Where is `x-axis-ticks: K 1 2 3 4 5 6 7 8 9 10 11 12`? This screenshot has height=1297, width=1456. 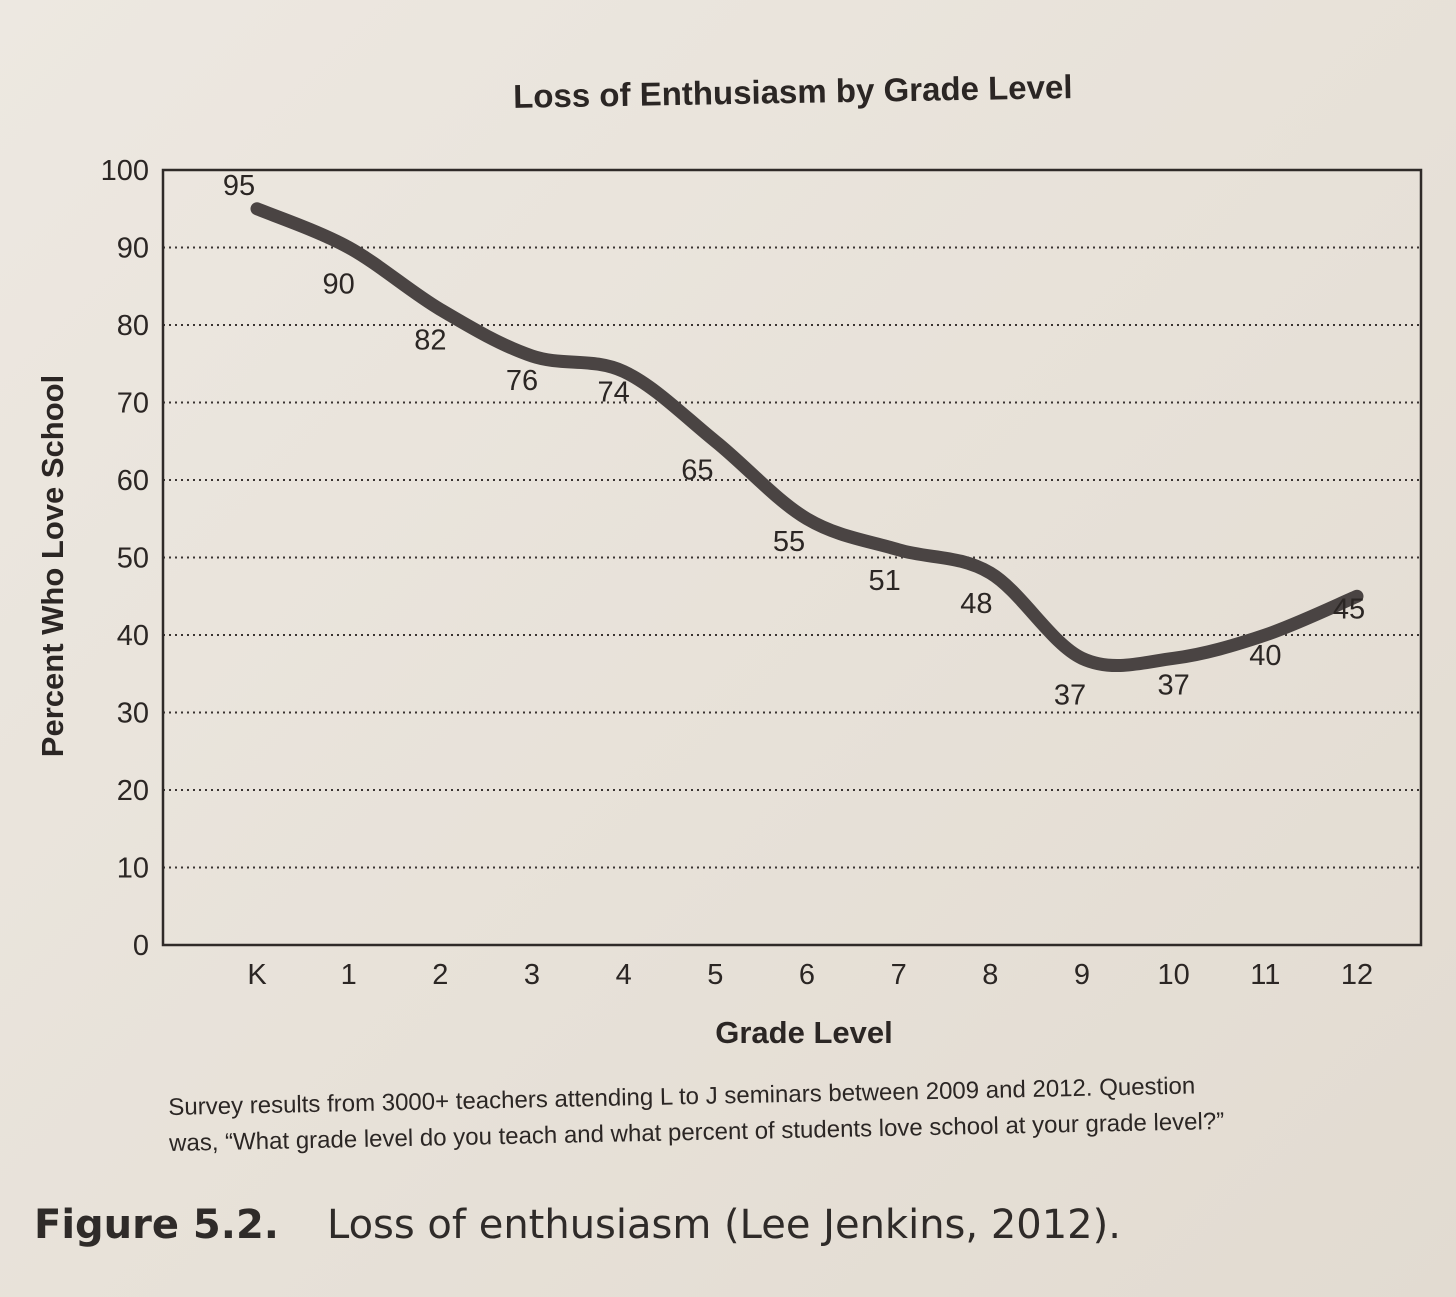 x-axis-ticks: K 1 2 3 4 5 6 7 8 9 10 11 12 is located at coordinates (810, 975).